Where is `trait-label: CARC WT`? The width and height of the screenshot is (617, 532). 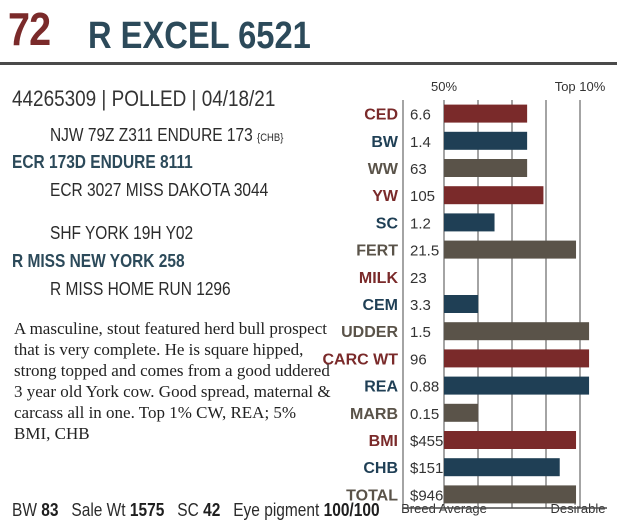 trait-label: CARC WT is located at coordinates (360, 359).